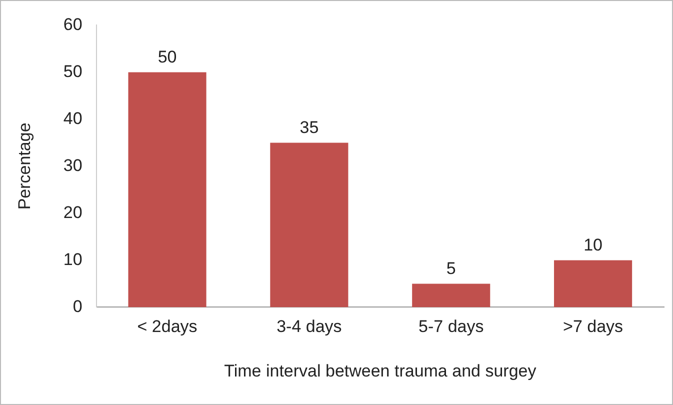  I want to click on data-label: 35, so click(309, 127).